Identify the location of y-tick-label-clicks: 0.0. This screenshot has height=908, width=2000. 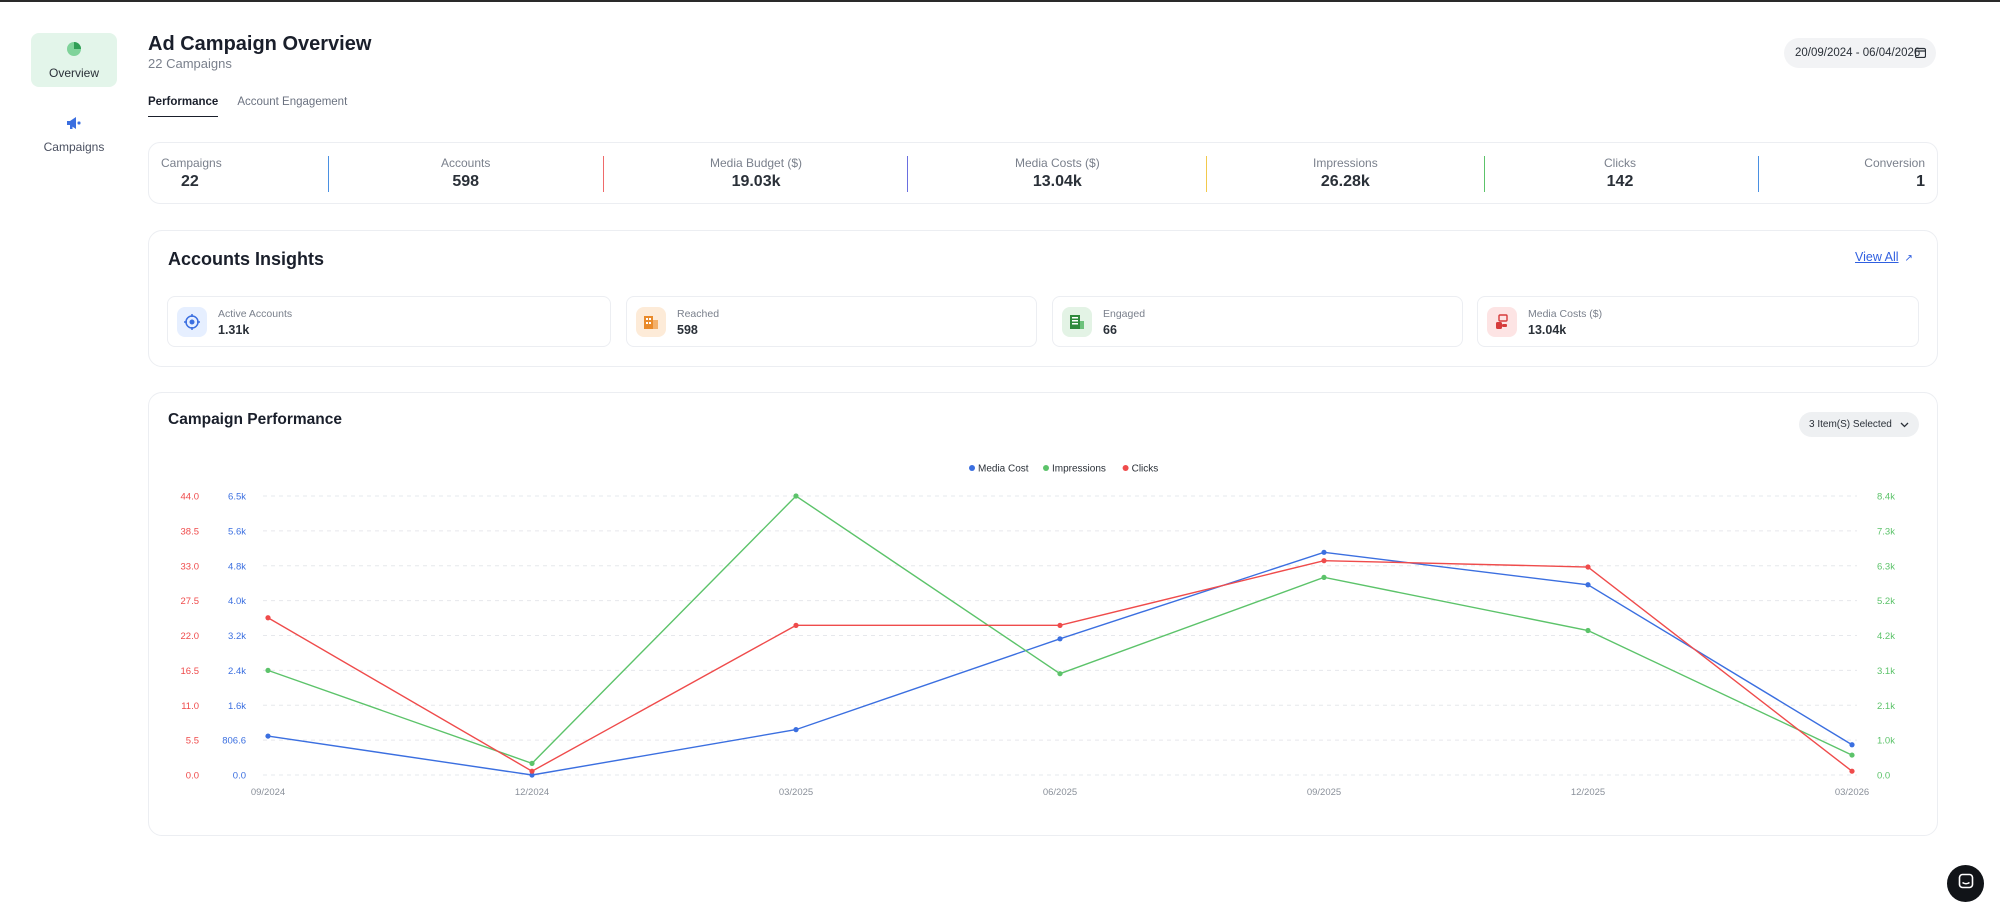
(192, 776).